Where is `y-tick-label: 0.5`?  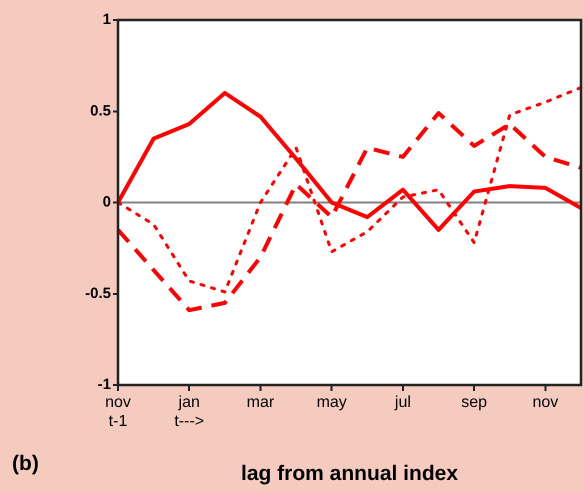
y-tick-label: 0.5 is located at coordinates (100, 111).